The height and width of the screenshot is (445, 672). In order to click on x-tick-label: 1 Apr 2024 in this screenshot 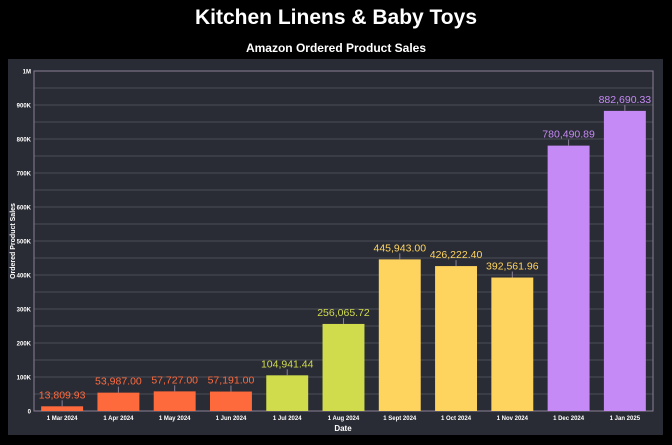, I will do `click(118, 419)`.